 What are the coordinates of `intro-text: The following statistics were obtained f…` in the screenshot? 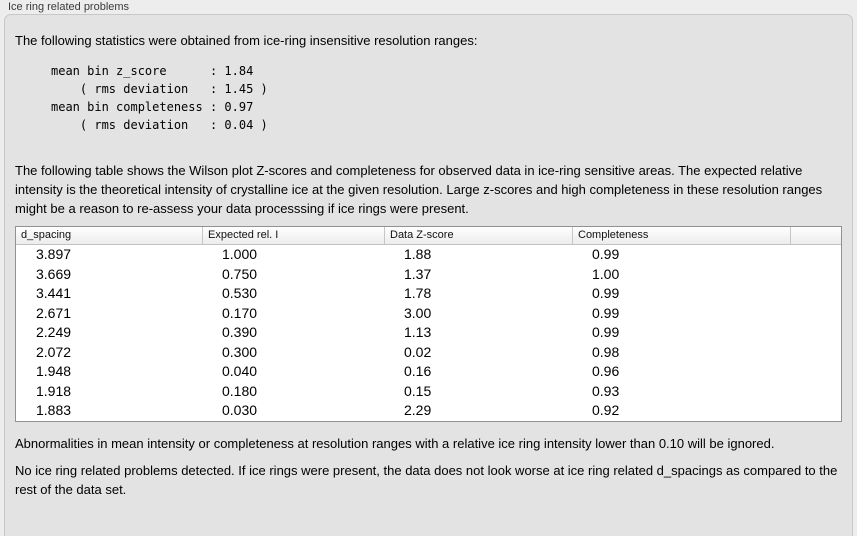 It's located at (246, 40).